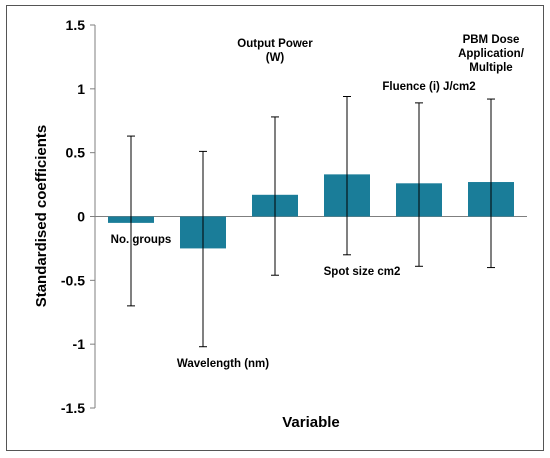  Describe the element at coordinates (76, 25) in the screenshot. I see `y-tick-label: 1.5` at that location.